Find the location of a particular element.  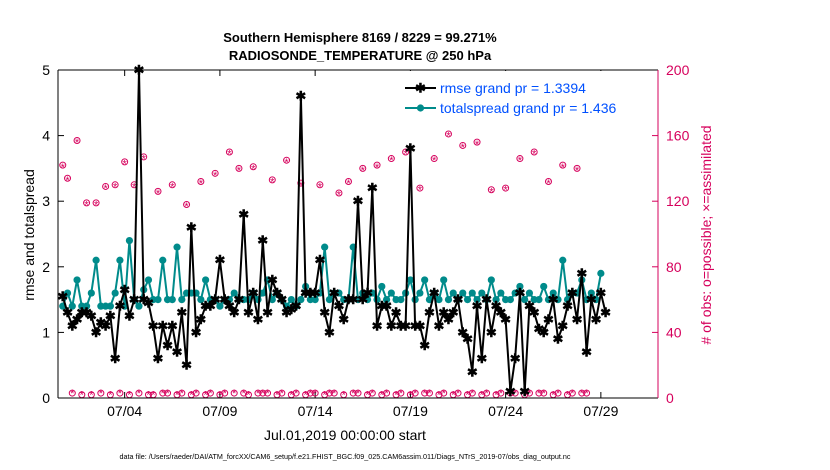

y-tick-label-left: 4 is located at coordinates (46, 136).